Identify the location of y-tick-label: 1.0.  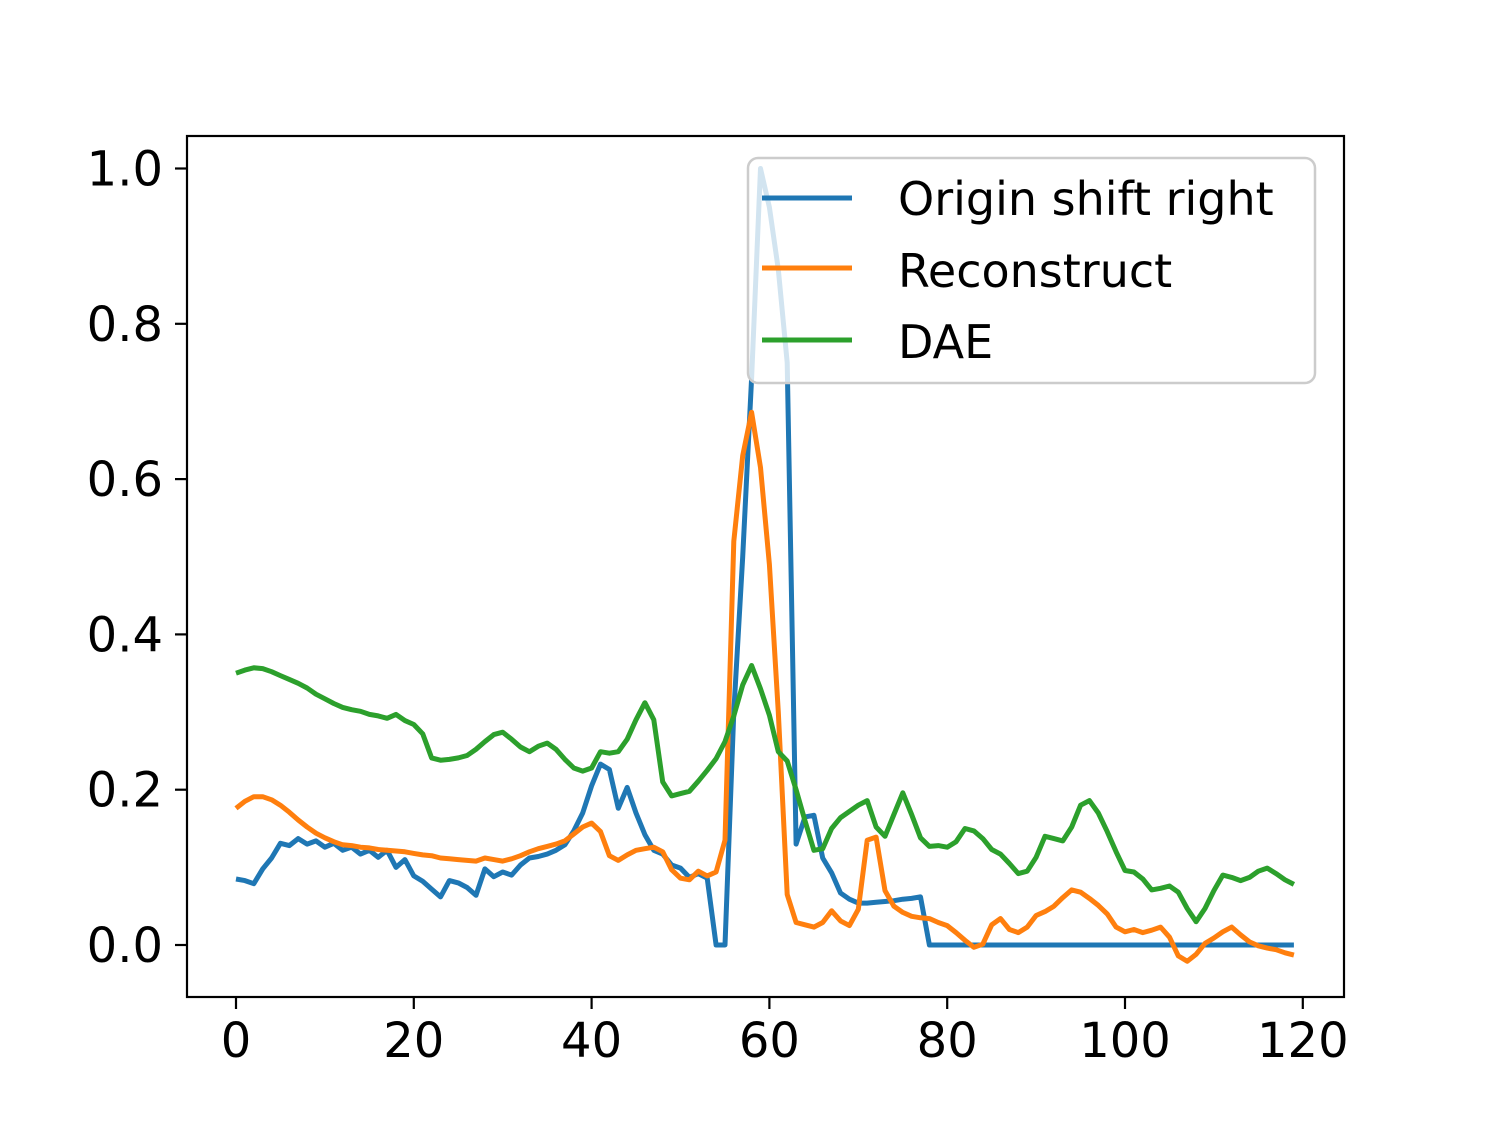
(125, 170).